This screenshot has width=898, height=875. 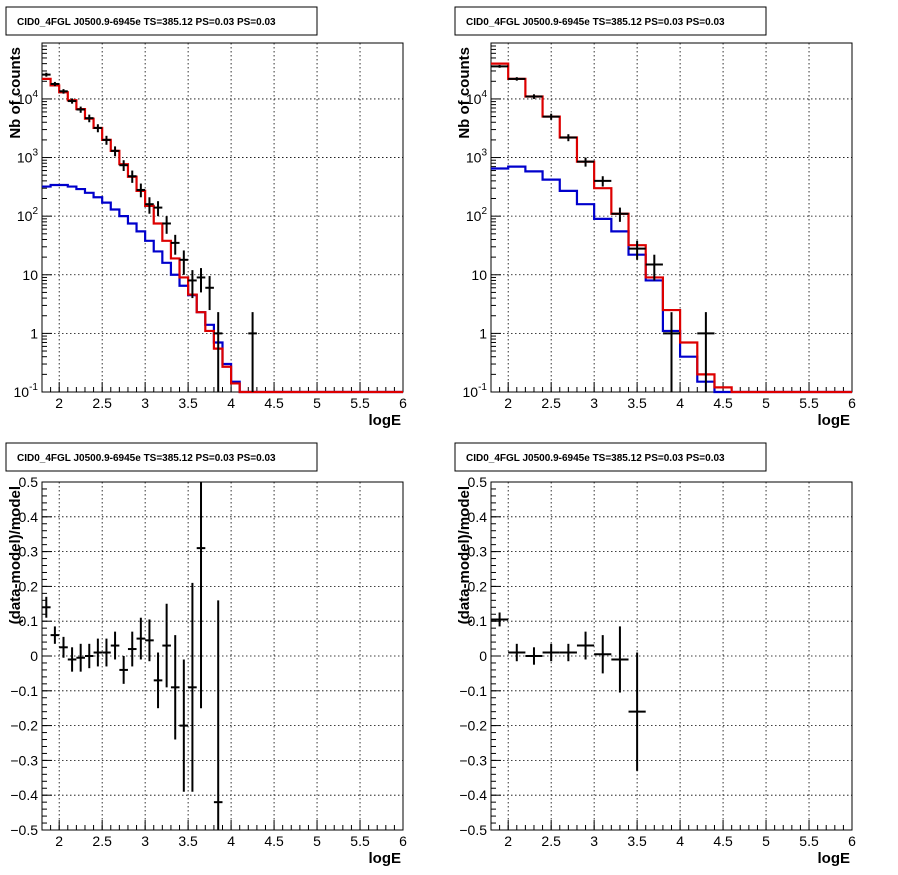 What do you see at coordinates (483, 333) in the screenshot?
I see `y-tick-label: 1` at bounding box center [483, 333].